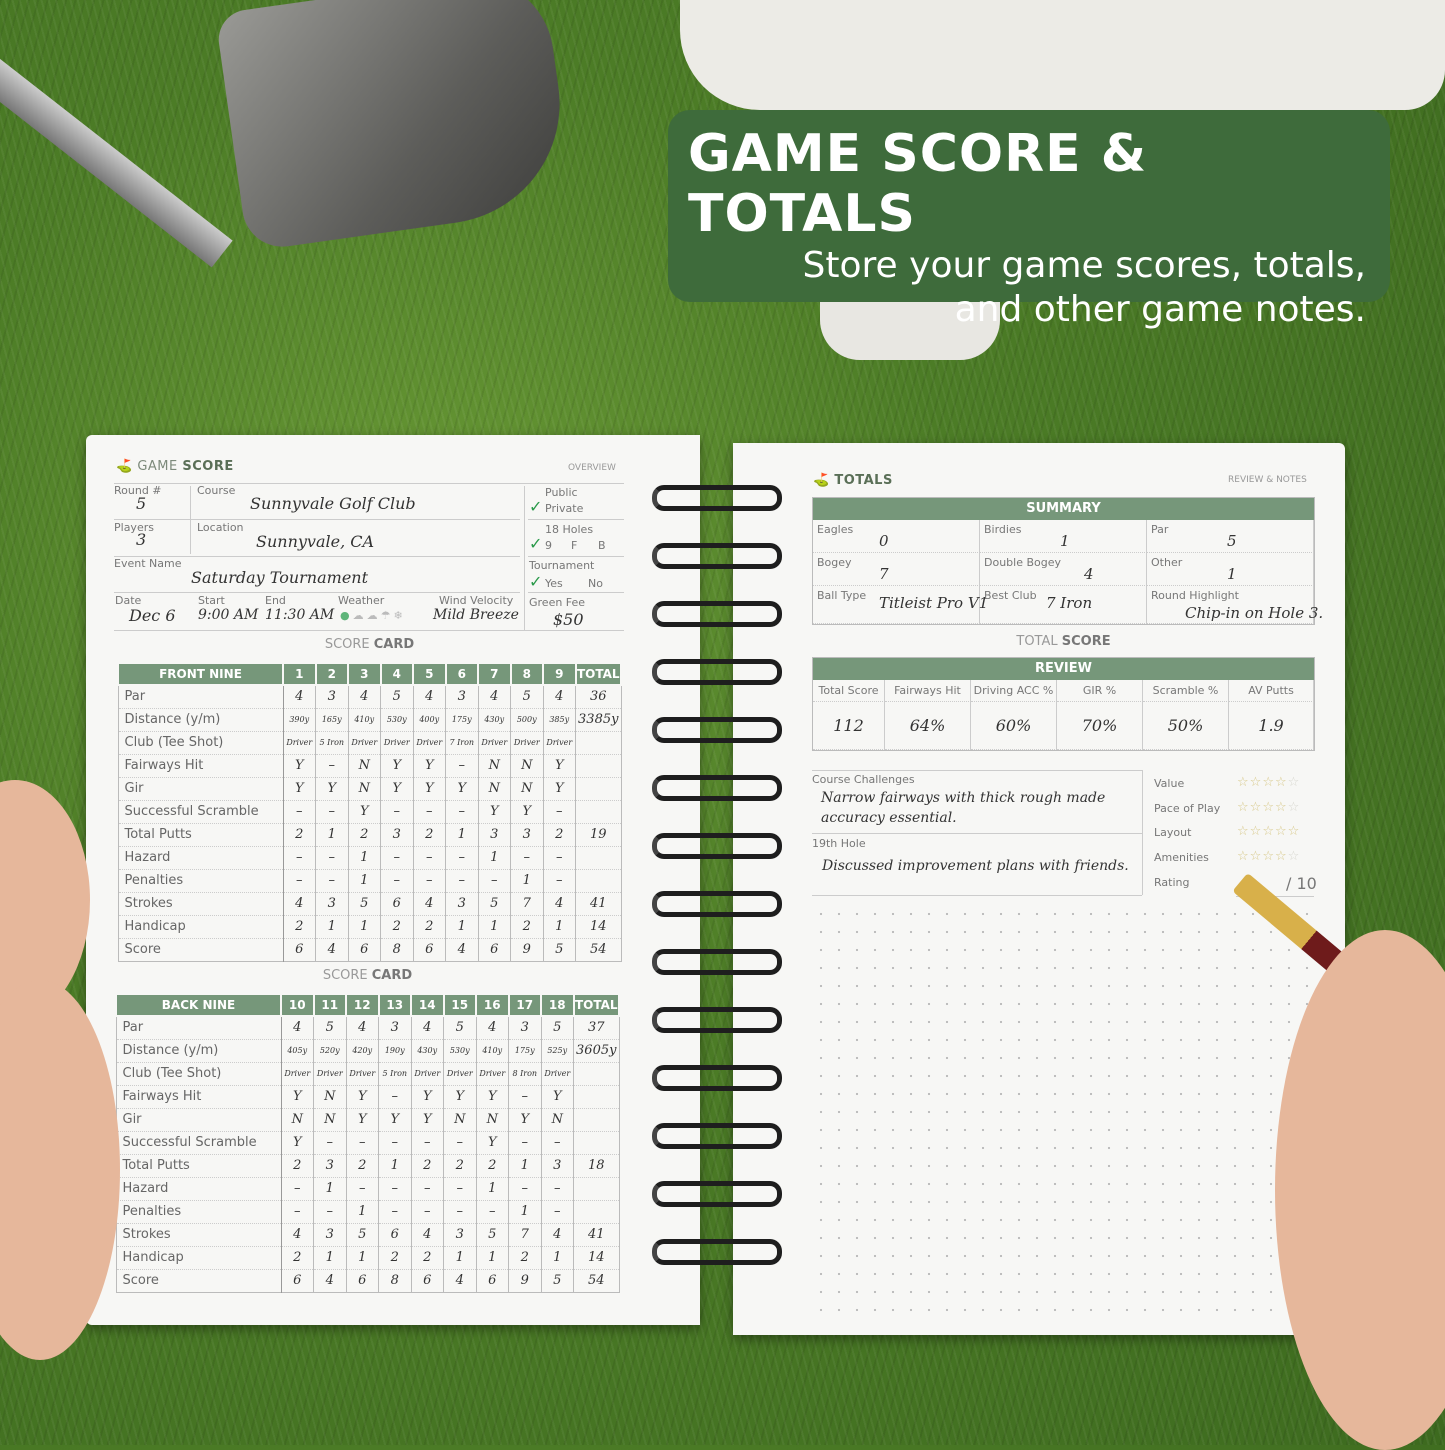 This screenshot has width=1445, height=1450. I want to click on private-option: Private, so click(564, 508).